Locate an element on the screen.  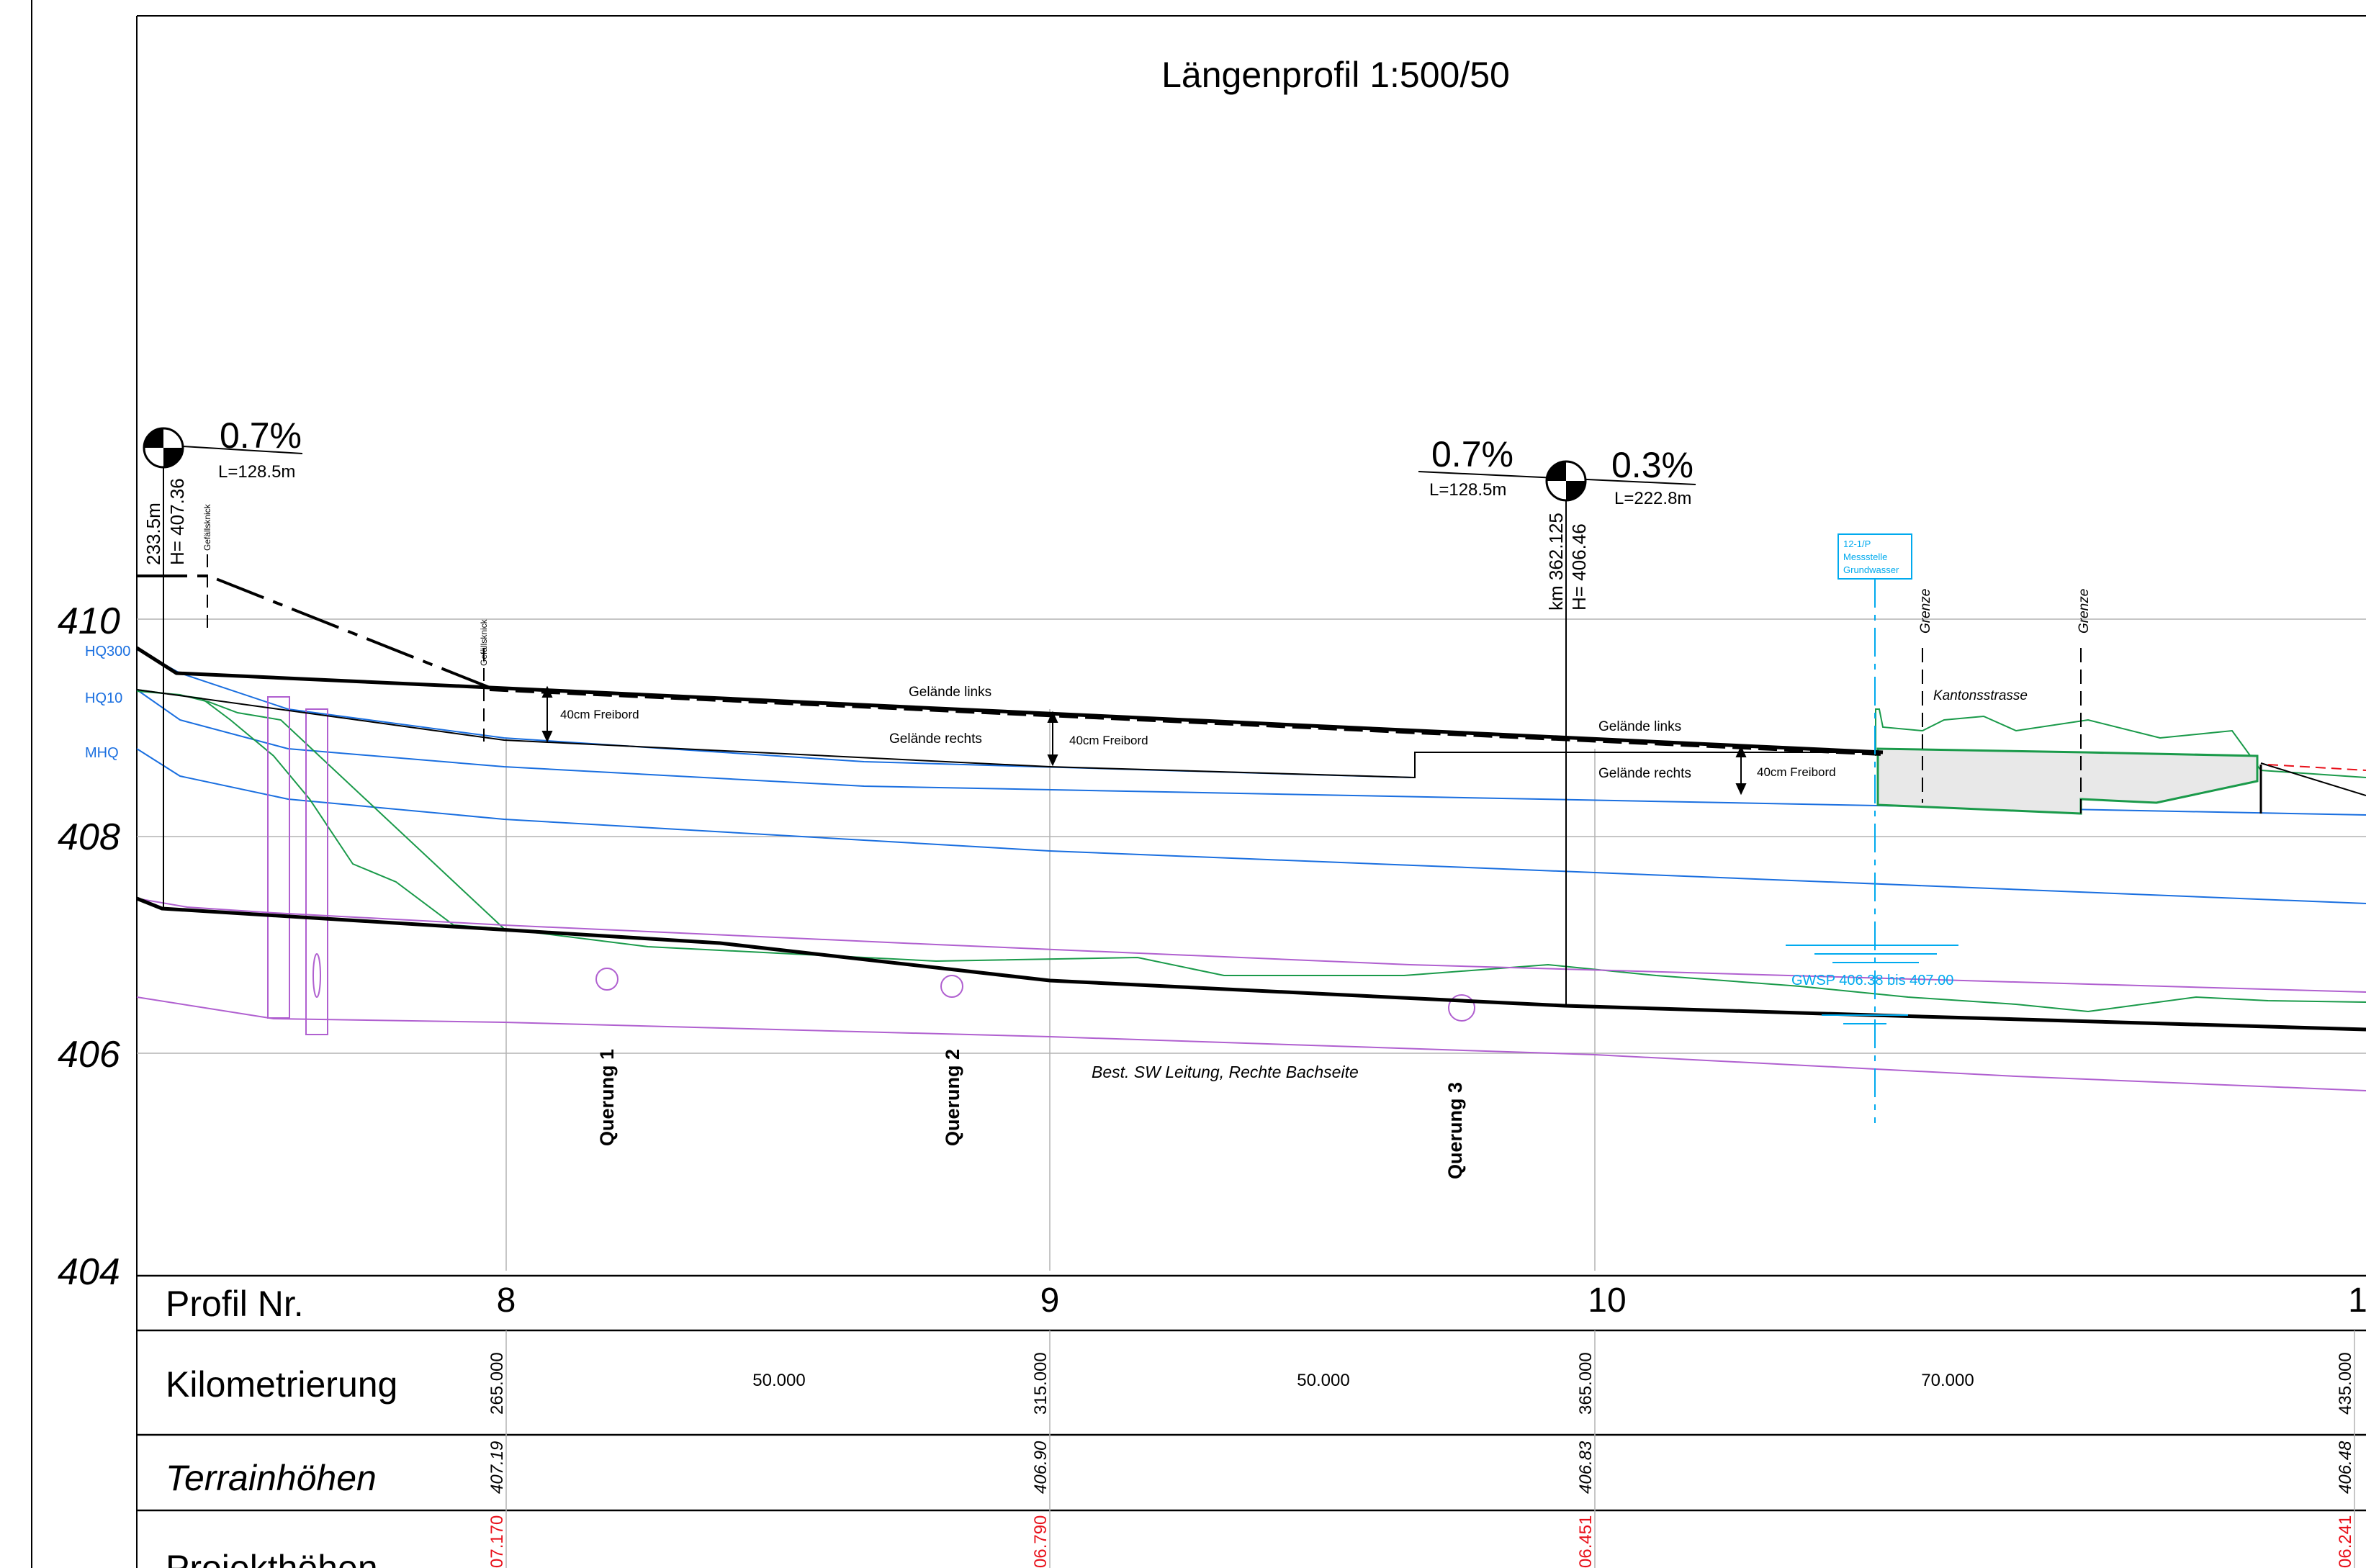
station-label: km 362.125 is located at coordinates (1556, 561).